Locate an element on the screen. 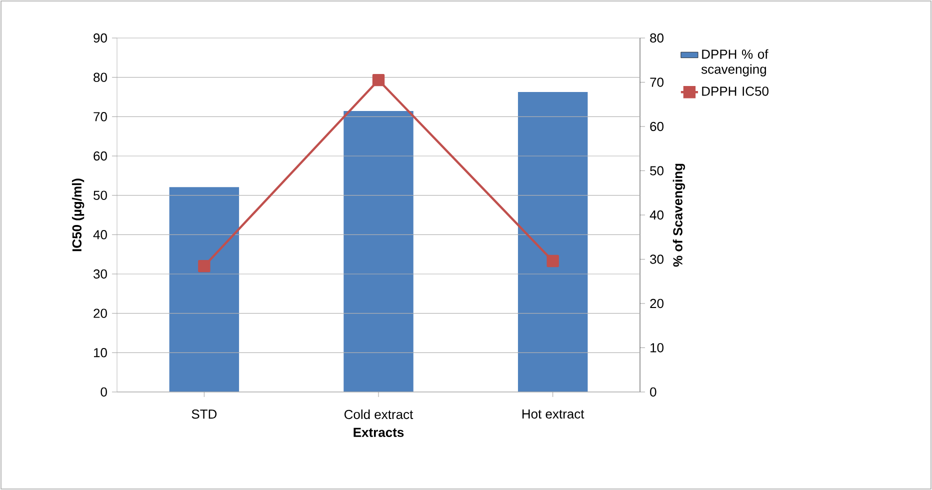 This screenshot has width=932, height=490. legend-label: DPPH % of scavenging is located at coordinates (734, 62).